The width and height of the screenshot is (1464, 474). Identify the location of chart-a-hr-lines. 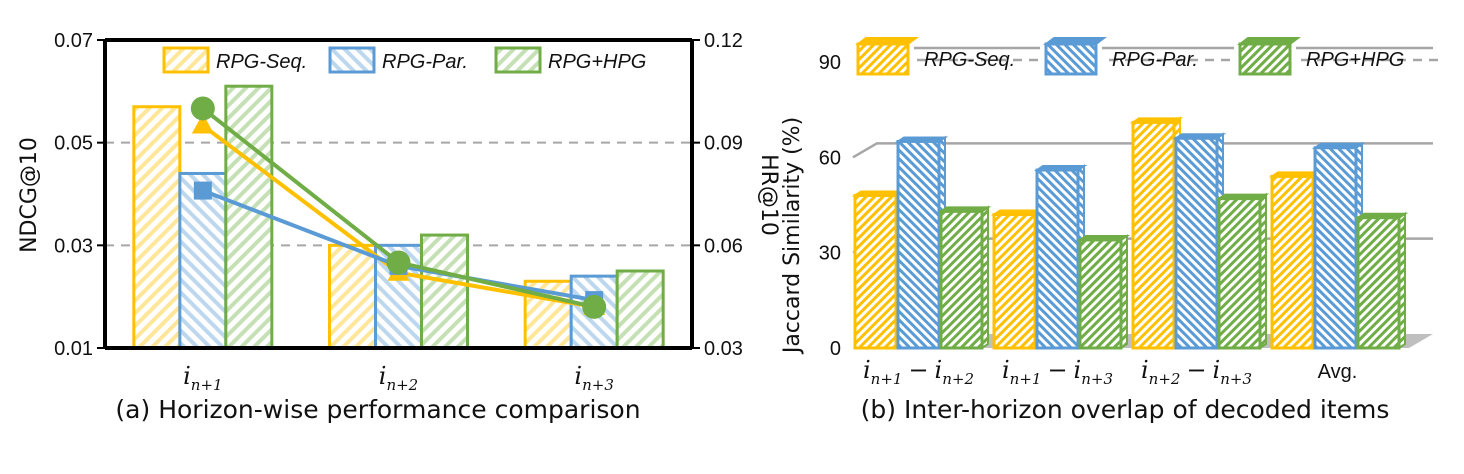
(398, 207).